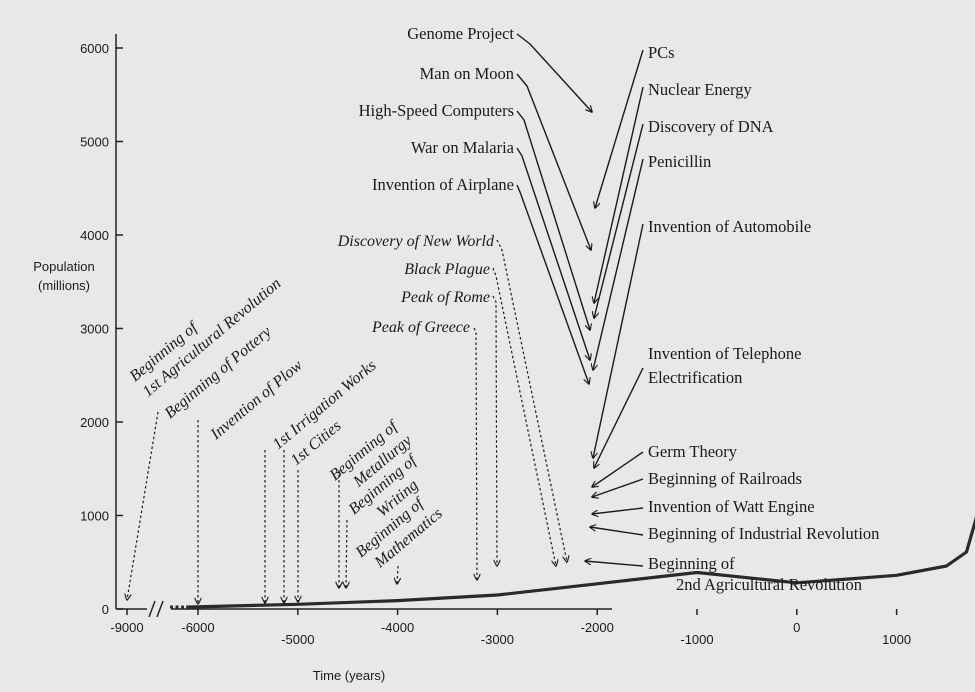 The height and width of the screenshot is (692, 975). What do you see at coordinates (436, 110) in the screenshot?
I see `event-label-high-speed-computers: High-Speed Computers` at bounding box center [436, 110].